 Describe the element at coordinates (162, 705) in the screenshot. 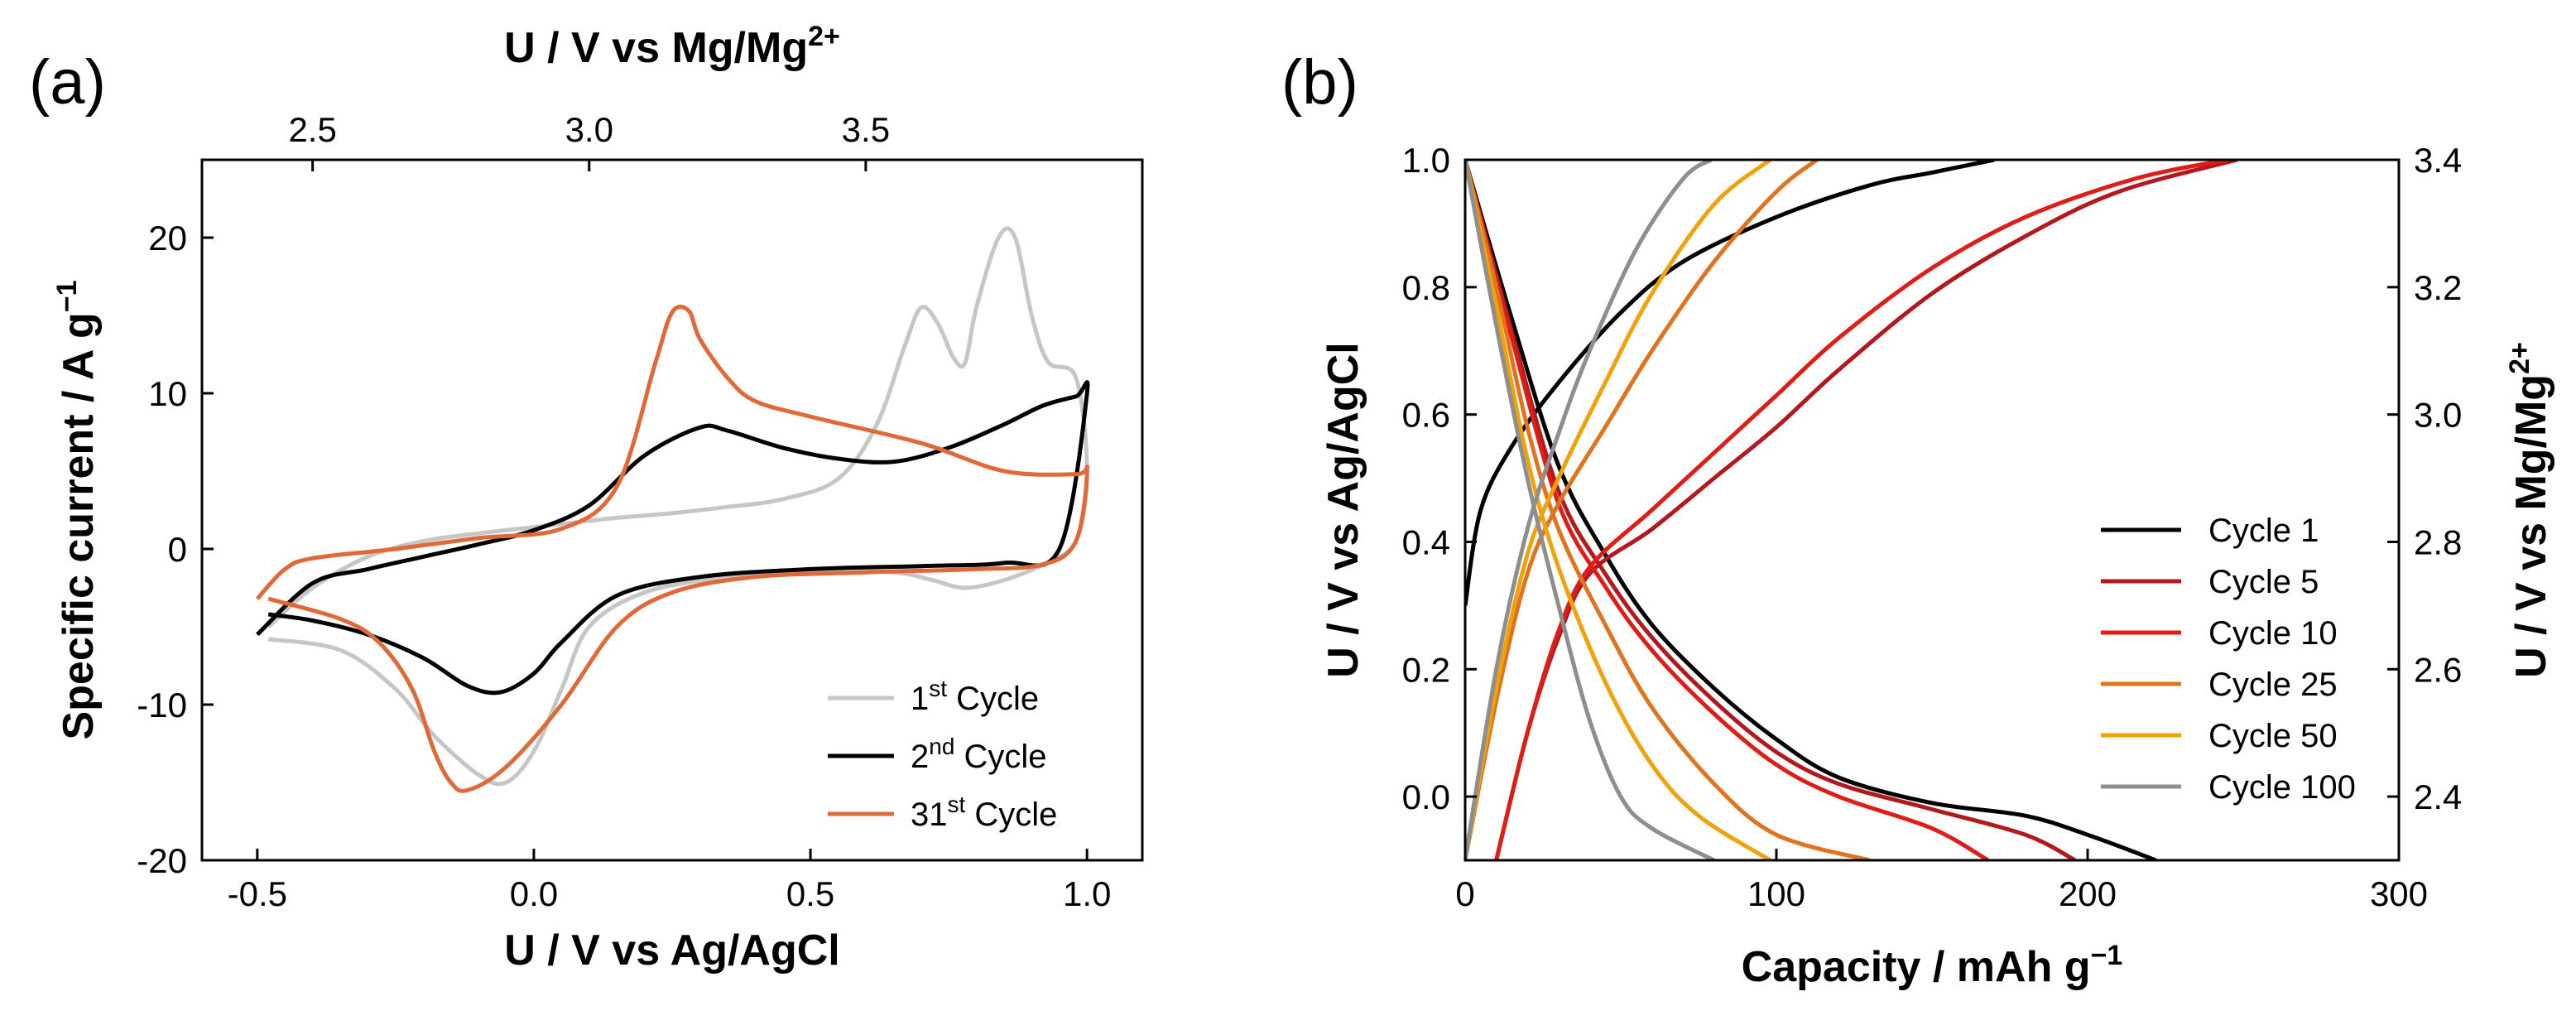

I see `y-tick-label: -10` at that location.